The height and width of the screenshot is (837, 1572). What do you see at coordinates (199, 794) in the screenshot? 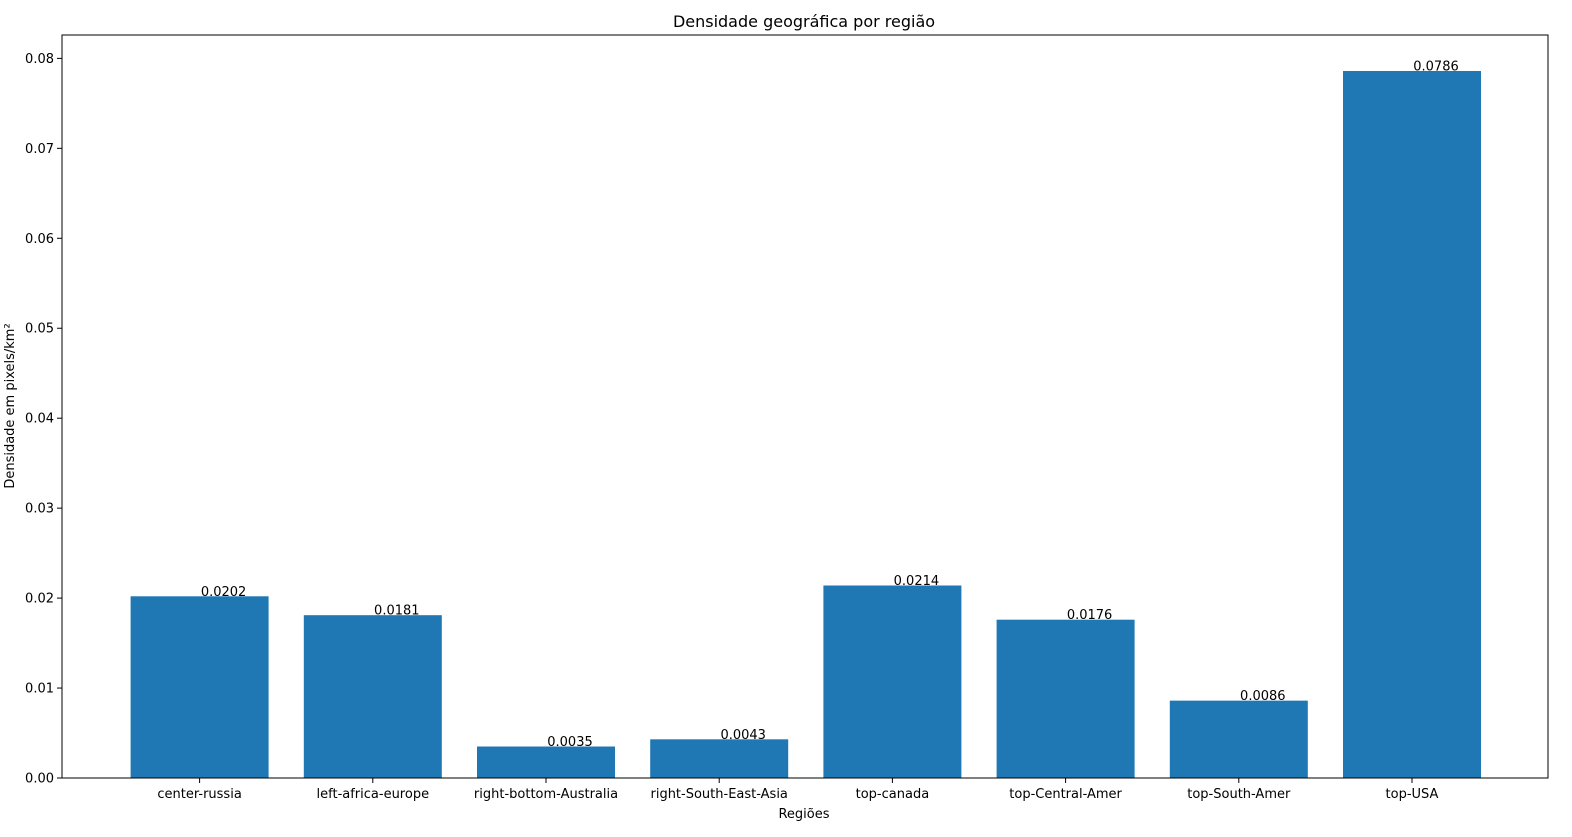
I see `x-tick-label: center-russia` at bounding box center [199, 794].